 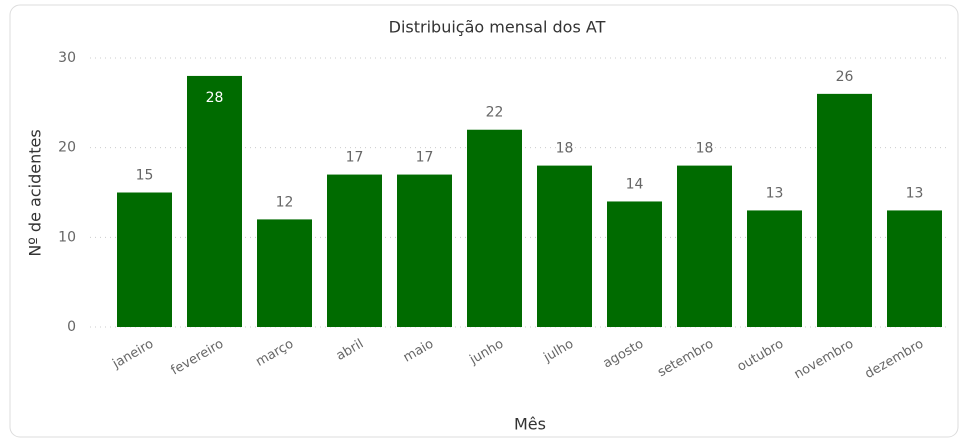 What do you see at coordinates (845, 77) in the screenshot?
I see `data-label: 26` at bounding box center [845, 77].